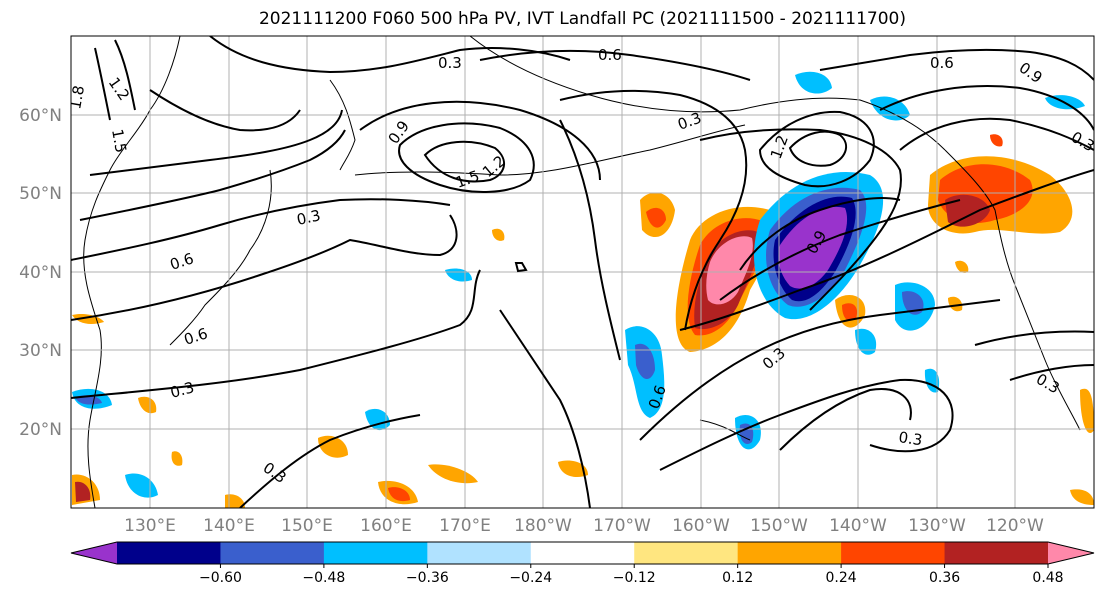 The height and width of the screenshot is (601, 1105). I want to click on colorbar-tick-label: −0.48, so click(323, 578).